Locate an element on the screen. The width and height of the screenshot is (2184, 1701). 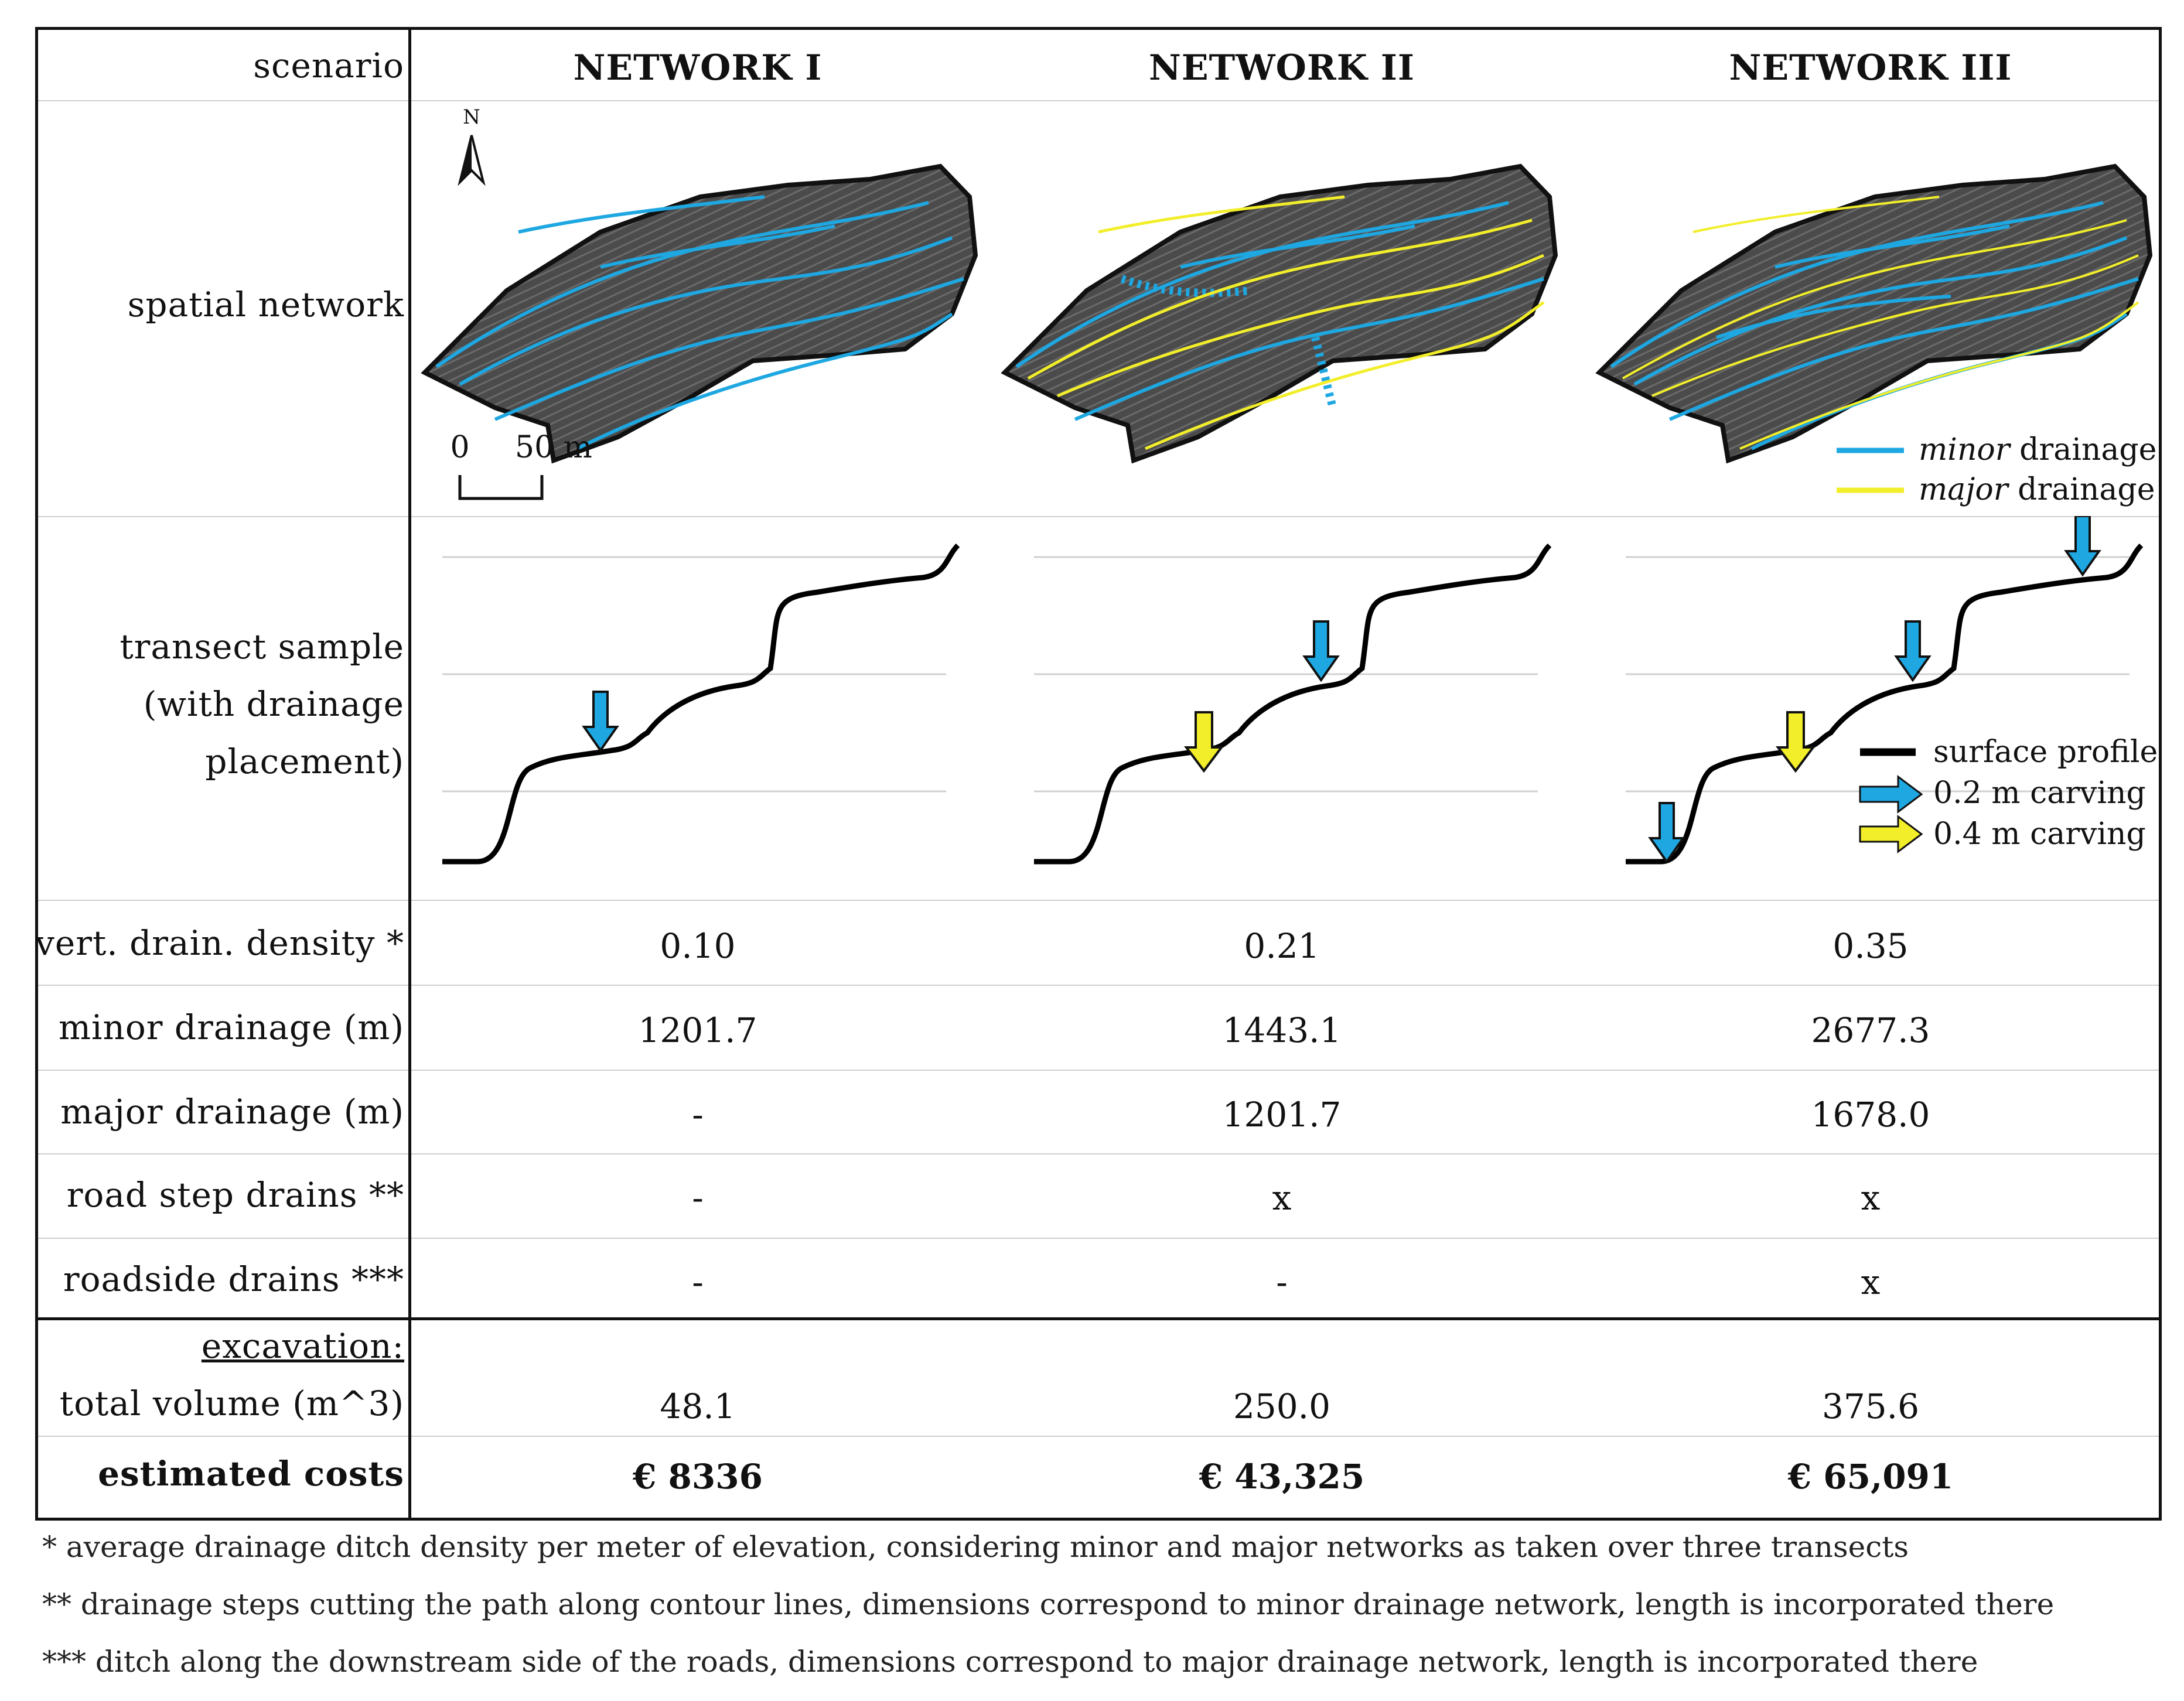
scale-bar: 0 50 m is located at coordinates (521, 465).